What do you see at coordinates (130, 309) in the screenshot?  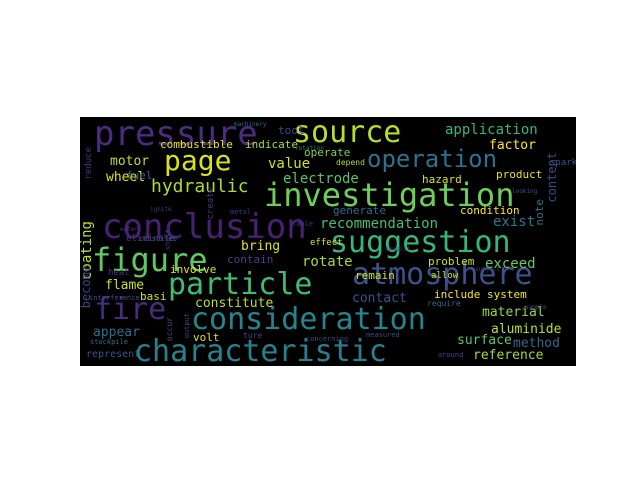 I see `word-cloud-word: fire` at bounding box center [130, 309].